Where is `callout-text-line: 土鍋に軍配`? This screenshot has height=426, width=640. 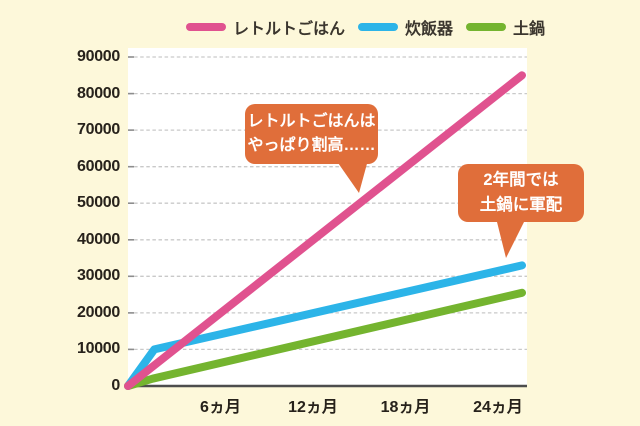 callout-text-line: 土鍋に軍配 is located at coordinates (521, 205).